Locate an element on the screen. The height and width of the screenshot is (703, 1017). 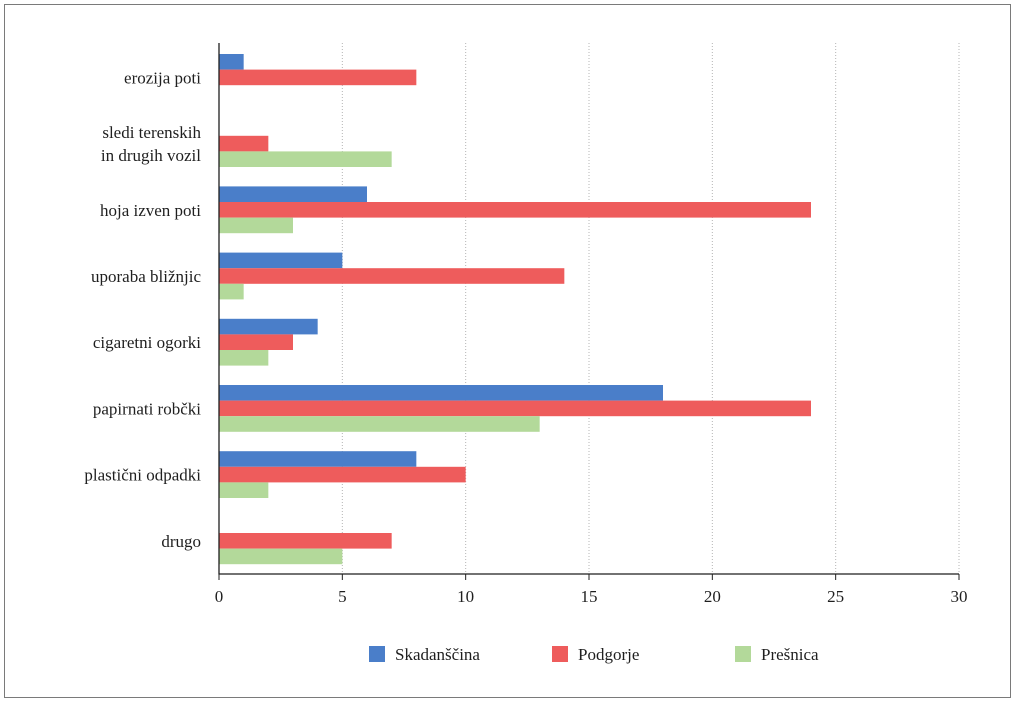
x-tick-label: 25 is located at coordinates (835, 596).